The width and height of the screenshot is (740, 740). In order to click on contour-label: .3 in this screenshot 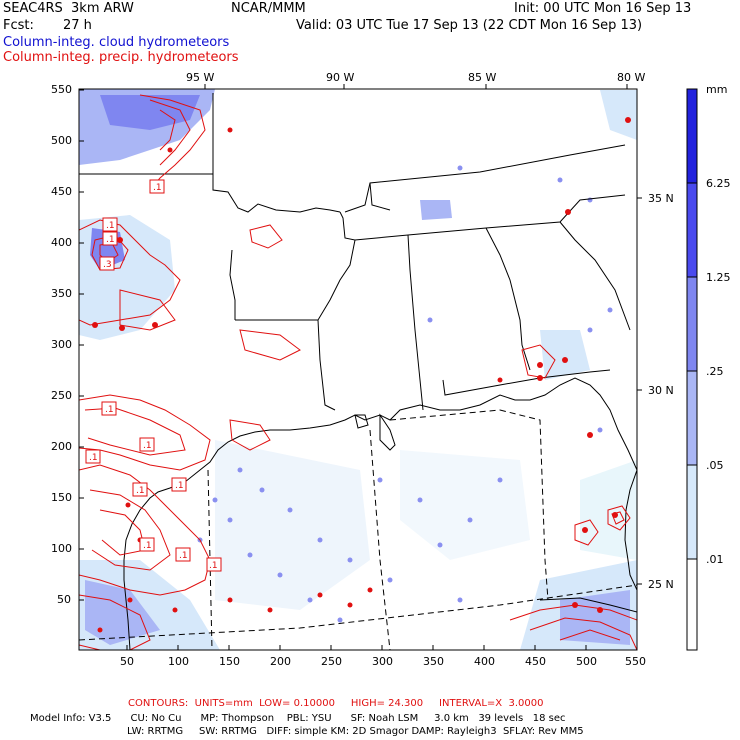, I will do `click(107, 263)`.